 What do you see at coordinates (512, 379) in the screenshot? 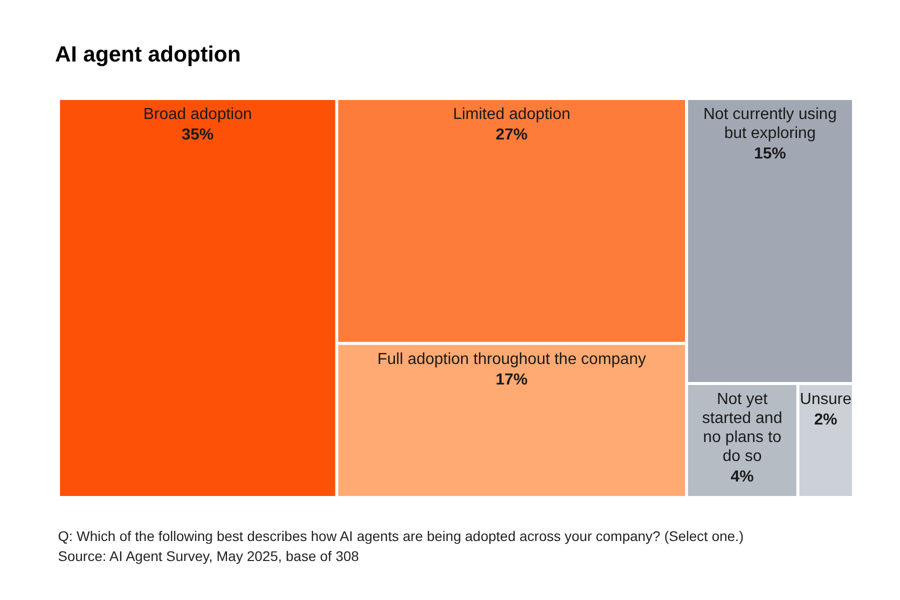
I see `data-label: 17%` at bounding box center [512, 379].